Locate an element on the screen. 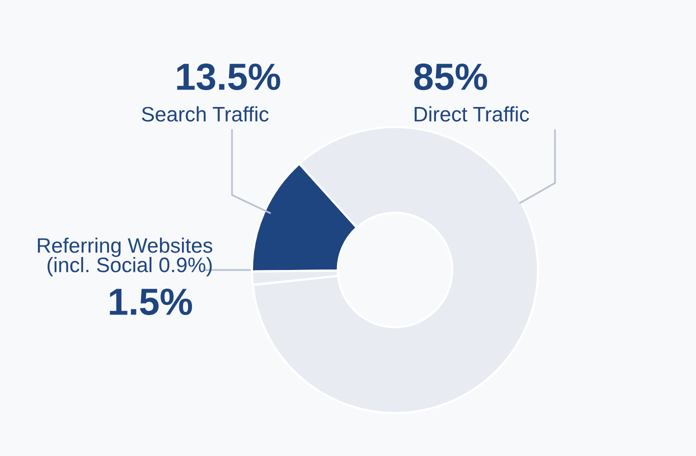 Image resolution: width=696 pixels, height=456 pixels. slice-label: Direct Traffic is located at coordinates (471, 114).